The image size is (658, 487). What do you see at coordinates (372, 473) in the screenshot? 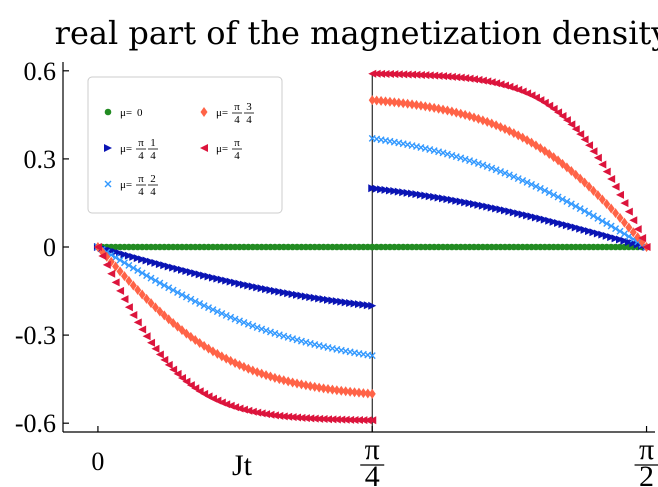
I see `x-tick-label-denominator: 4` at bounding box center [372, 473].